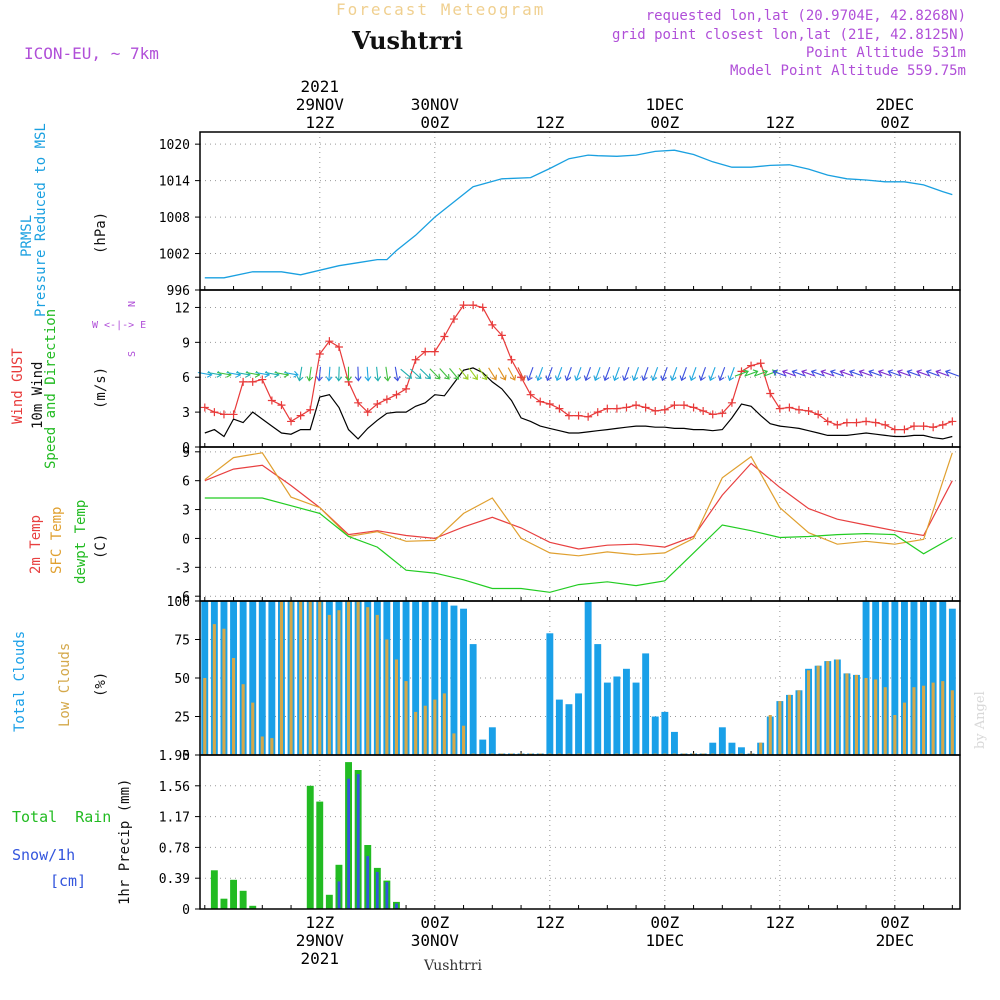 This screenshot has height=1000, width=1000. Describe the element at coordinates (578, 403) in the screenshot. I see `wind-10m-line` at that location.